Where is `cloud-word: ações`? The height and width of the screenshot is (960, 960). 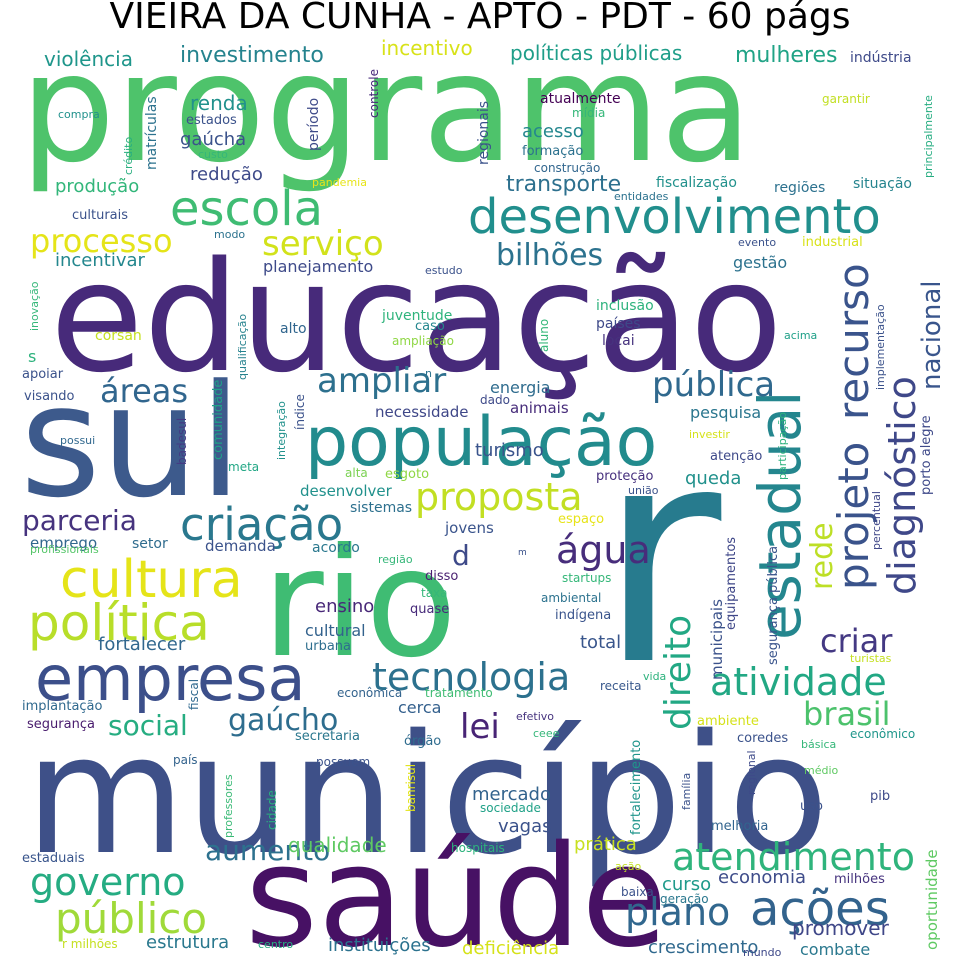 cloud-word: ações is located at coordinates (820, 909).